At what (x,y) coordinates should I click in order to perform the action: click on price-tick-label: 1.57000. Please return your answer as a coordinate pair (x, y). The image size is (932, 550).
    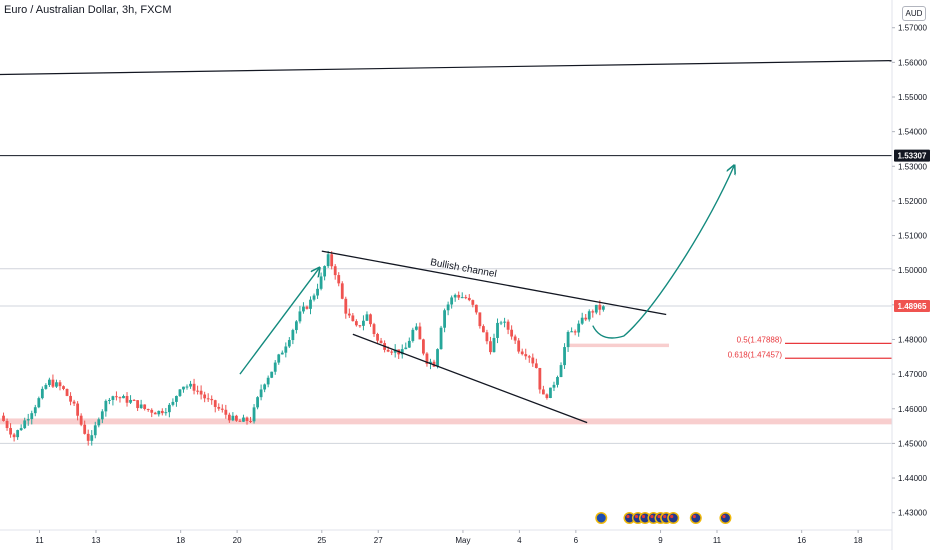
    Looking at the image, I should click on (912, 28).